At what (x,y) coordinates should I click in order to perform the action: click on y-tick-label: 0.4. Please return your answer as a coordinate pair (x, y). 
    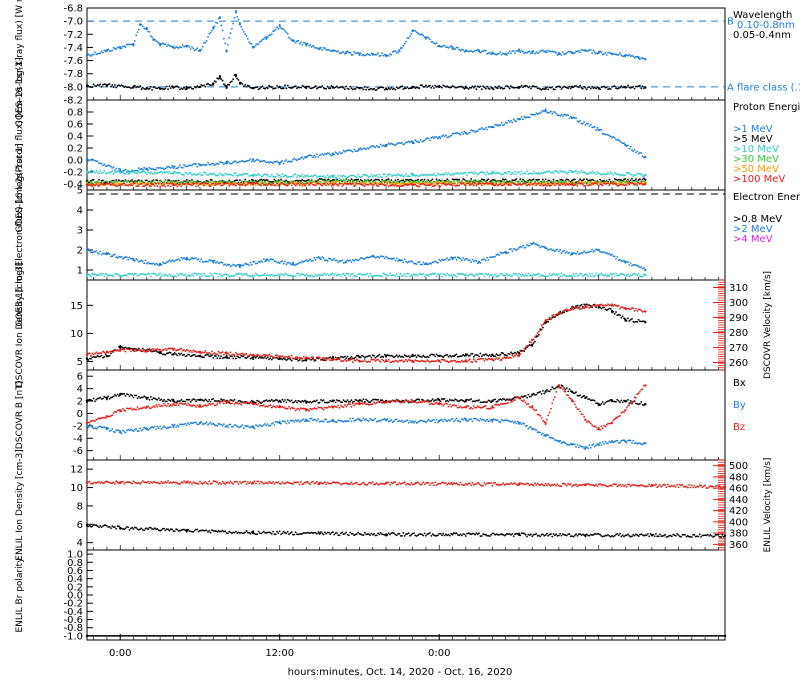
    Looking at the image, I should click on (75, 137).